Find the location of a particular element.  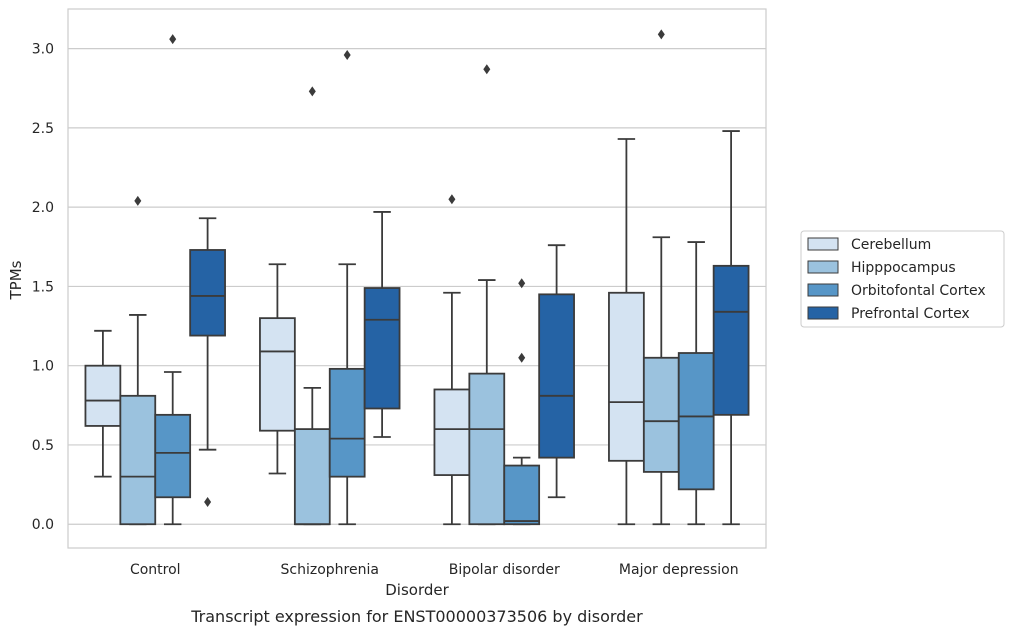

box-orbitofontal-cortex-schizophrenia is located at coordinates (347, 287).